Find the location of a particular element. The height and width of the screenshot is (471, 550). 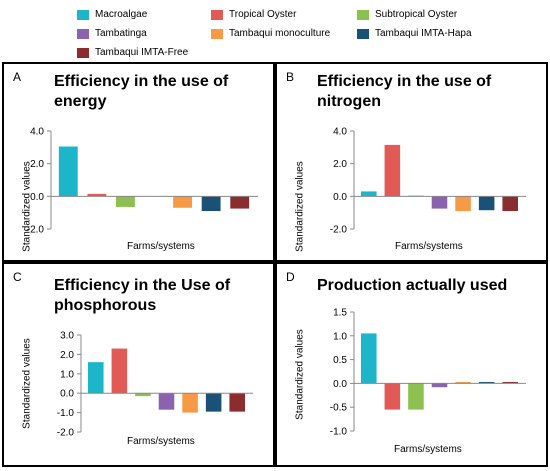

legend-label: Macroalgae is located at coordinates (121, 14).